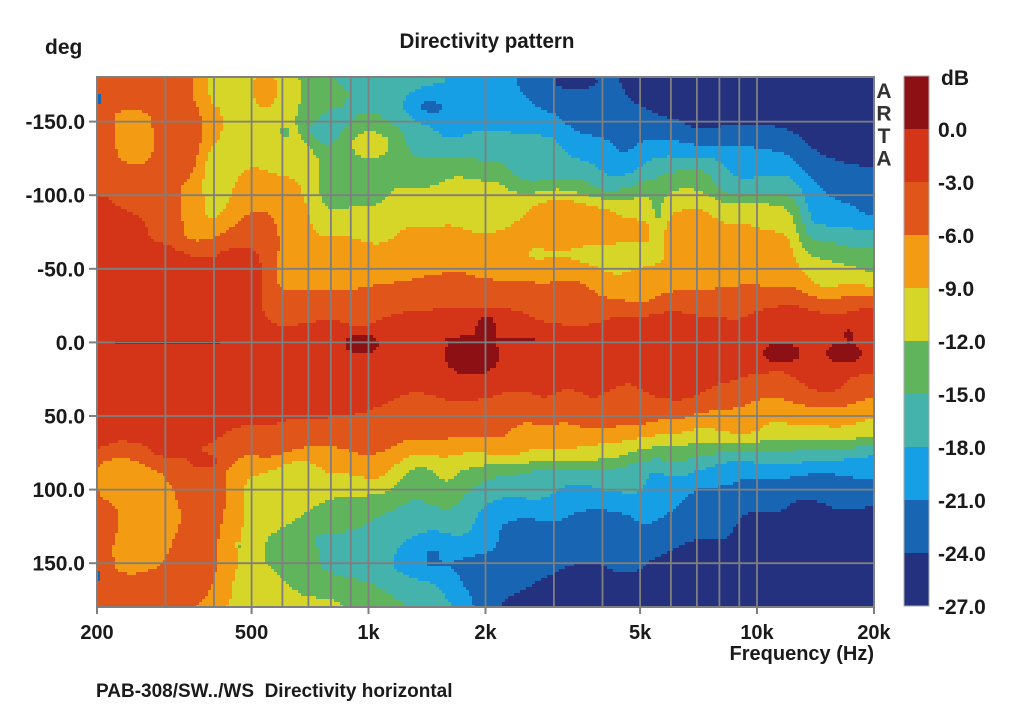  What do you see at coordinates (96, 633) in the screenshot?
I see `svg-text: 200` at bounding box center [96, 633].